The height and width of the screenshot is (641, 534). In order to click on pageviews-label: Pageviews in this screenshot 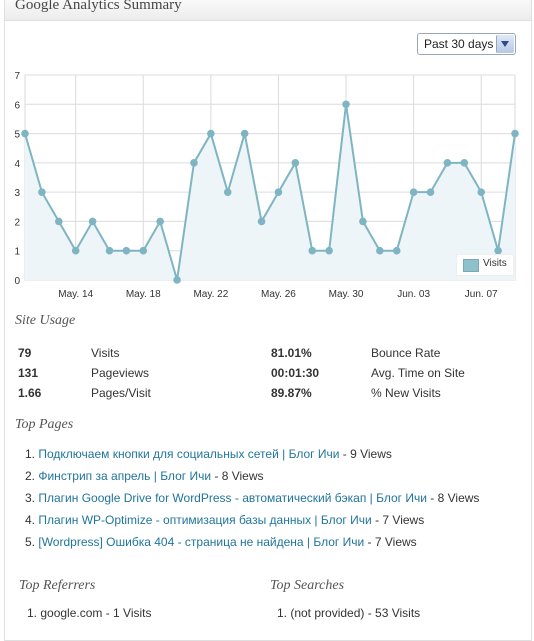, I will do `click(120, 373)`.